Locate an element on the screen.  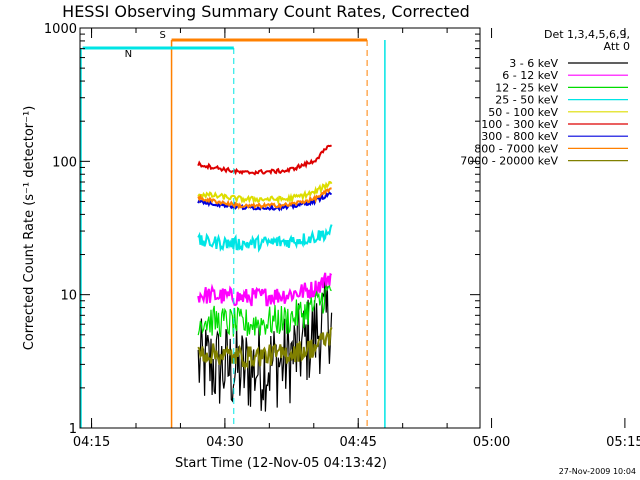
legend-entry-label: 12 - 25 keV is located at coordinates (526, 87).